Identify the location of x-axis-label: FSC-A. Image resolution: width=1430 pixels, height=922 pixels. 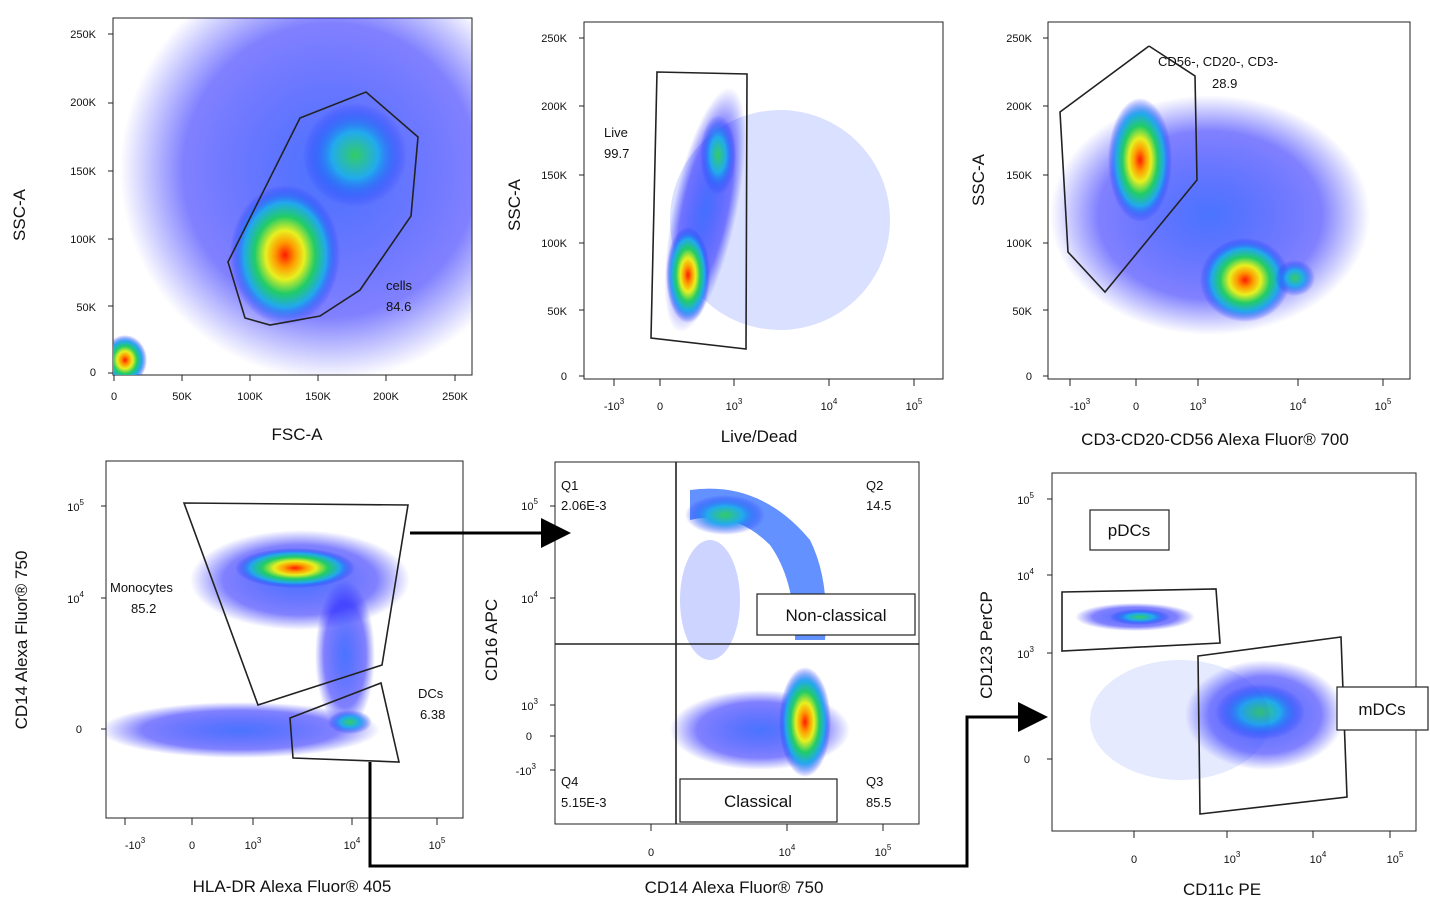
(298, 434).